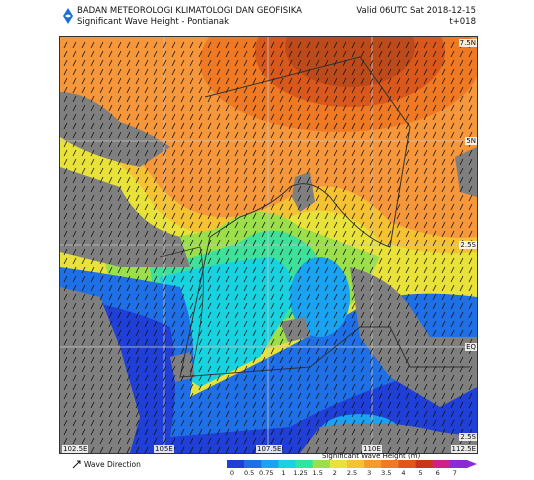 The image size is (534, 480). Describe the element at coordinates (334, 473) in the screenshot. I see `colorbar-tick-label: 2` at that location.